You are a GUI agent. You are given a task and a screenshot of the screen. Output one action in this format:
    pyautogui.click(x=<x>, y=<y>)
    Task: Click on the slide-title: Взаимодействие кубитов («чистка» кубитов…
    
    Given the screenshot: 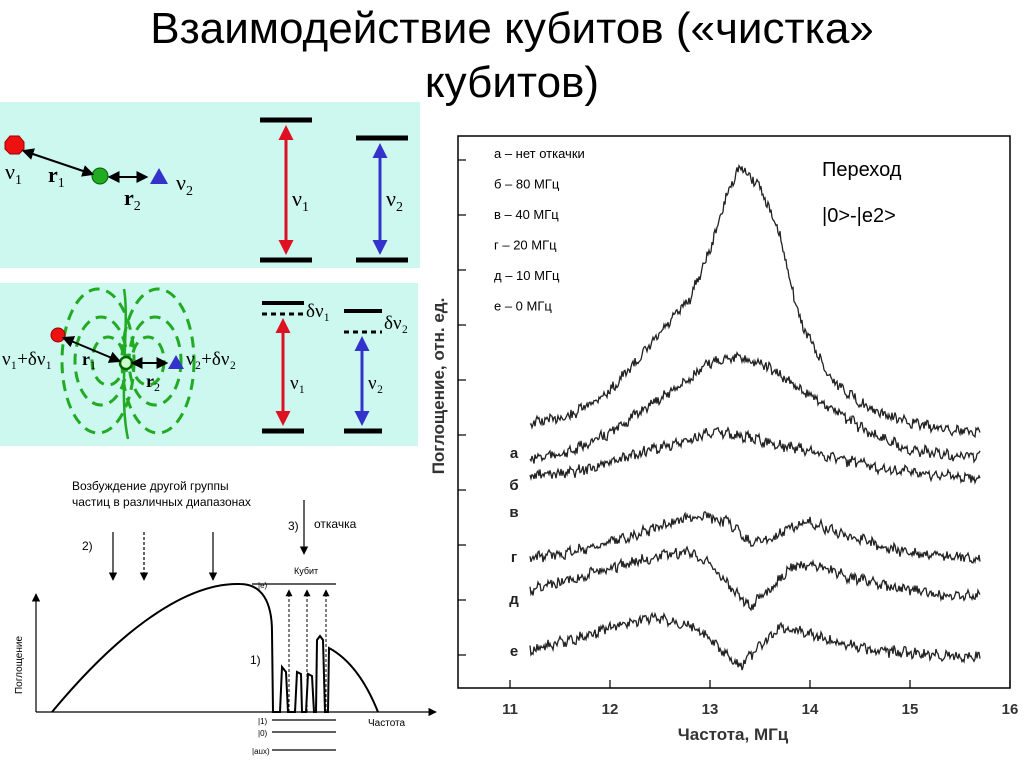 What is the action you would take?
    pyautogui.click(x=512, y=56)
    